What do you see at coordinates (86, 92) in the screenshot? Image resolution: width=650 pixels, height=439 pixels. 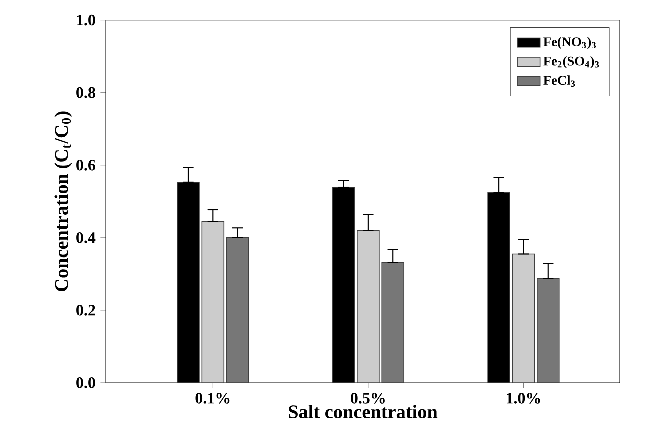 I see `y-tick-label: 0.8` at bounding box center [86, 92].